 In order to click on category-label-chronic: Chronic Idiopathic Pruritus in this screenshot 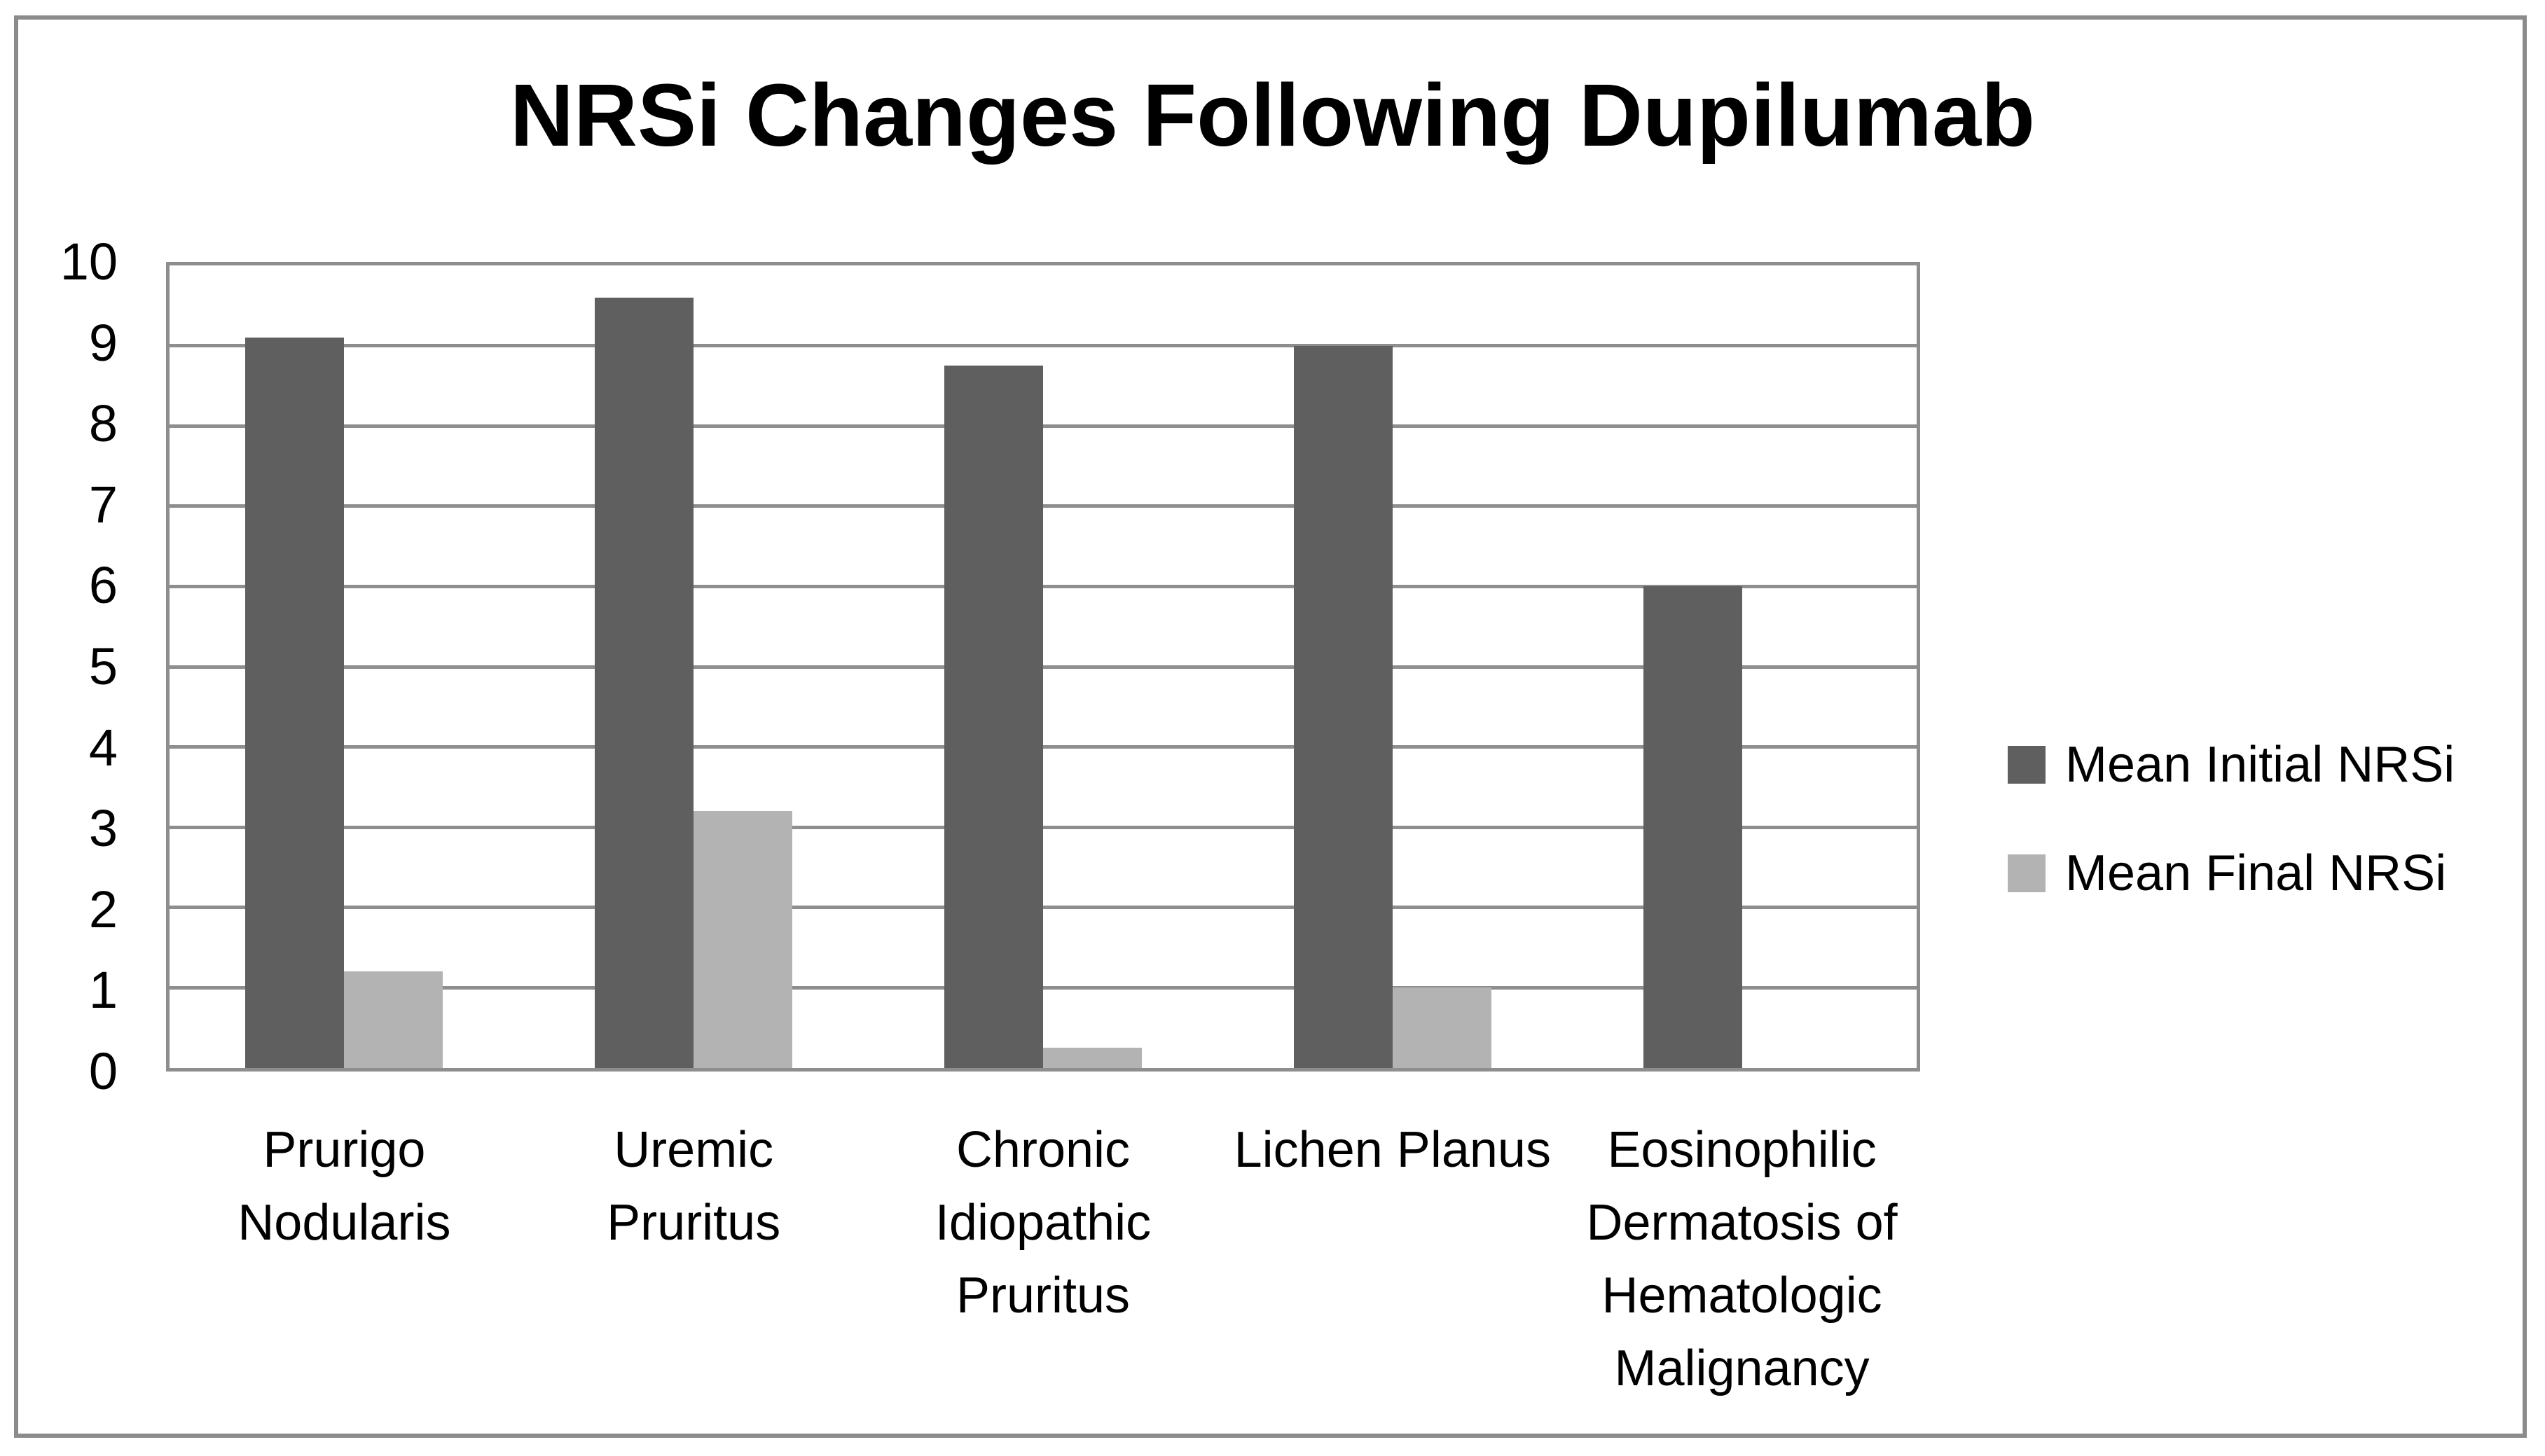, I will do `click(1043, 1223)`.